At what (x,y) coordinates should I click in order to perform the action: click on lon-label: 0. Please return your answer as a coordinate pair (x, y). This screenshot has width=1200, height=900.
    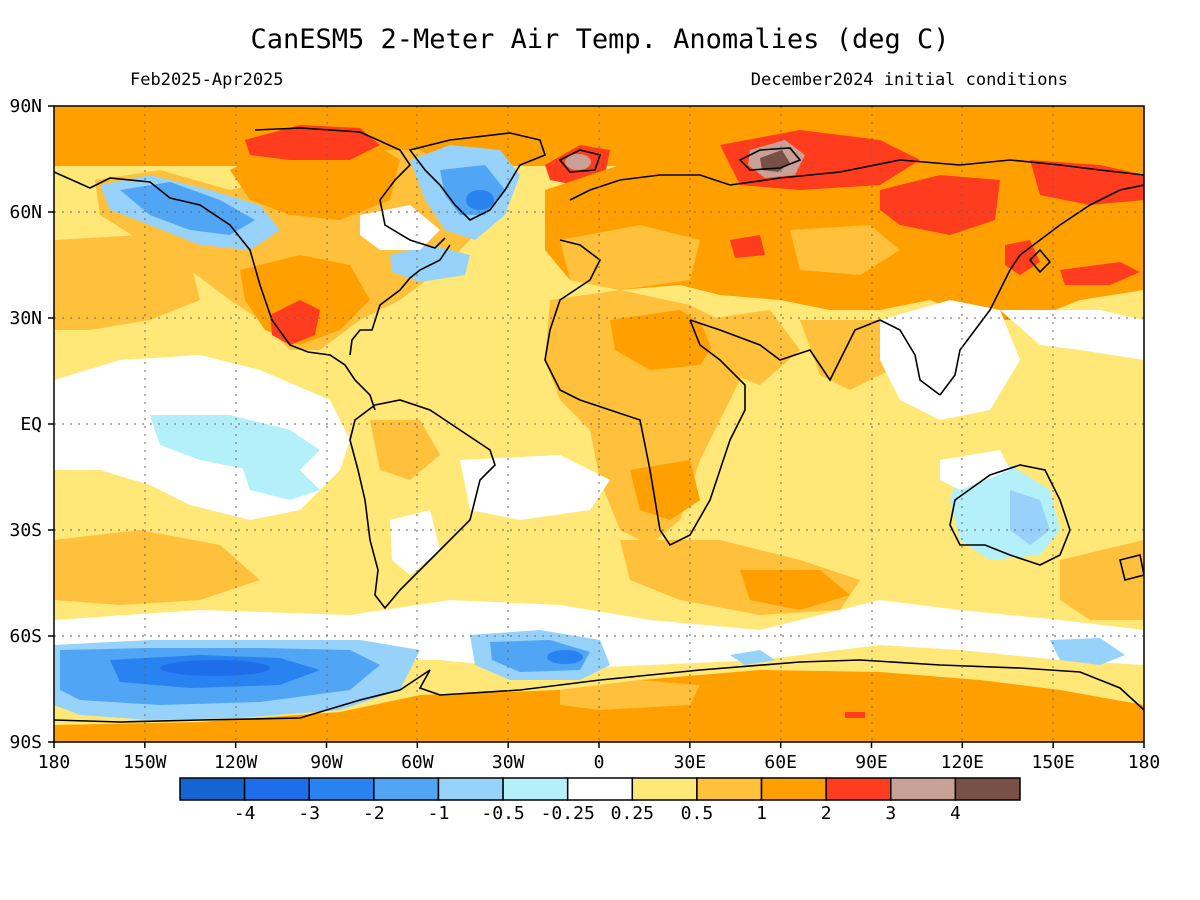
    Looking at the image, I should click on (599, 762).